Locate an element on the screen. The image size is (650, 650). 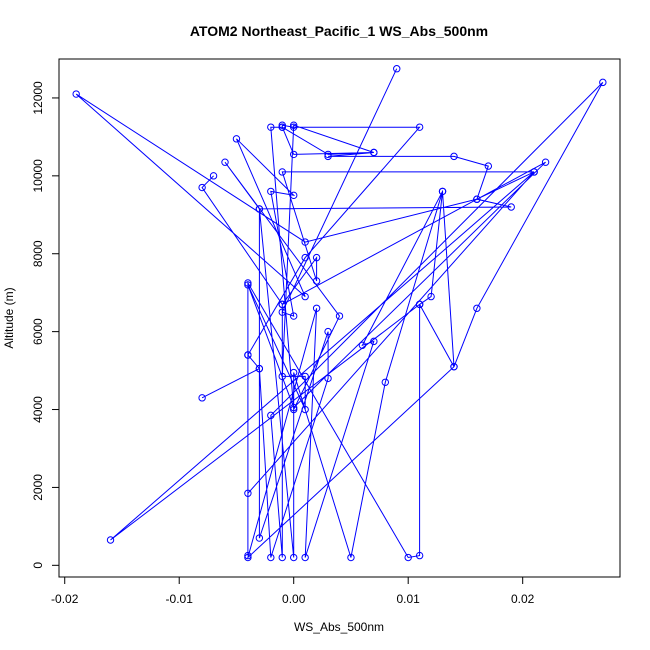
x-tick-label: 0.02 is located at coordinates (523, 599).